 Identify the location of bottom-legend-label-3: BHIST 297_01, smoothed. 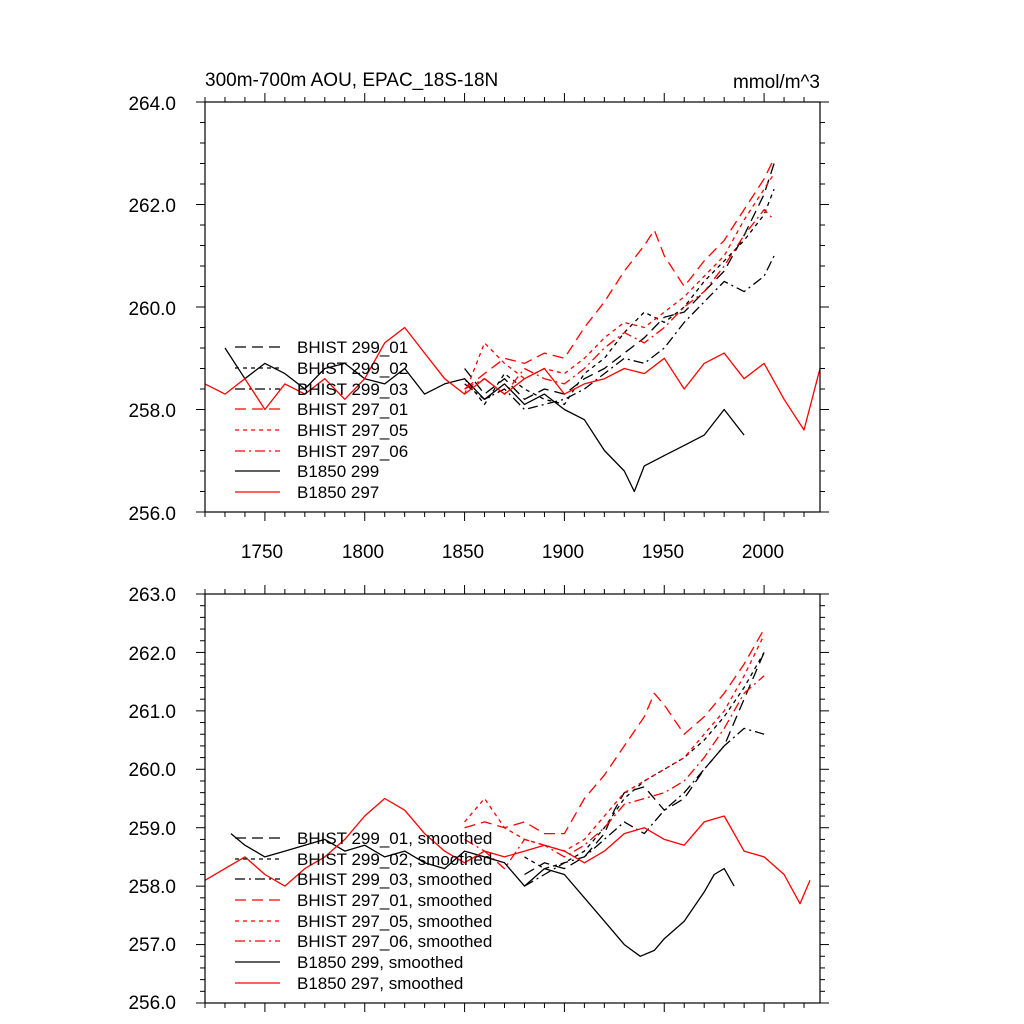
(394, 900).